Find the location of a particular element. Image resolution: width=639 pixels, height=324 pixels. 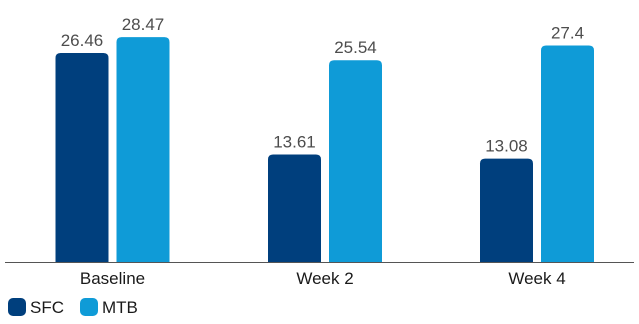

data-label: 26.46 is located at coordinates (82, 40).